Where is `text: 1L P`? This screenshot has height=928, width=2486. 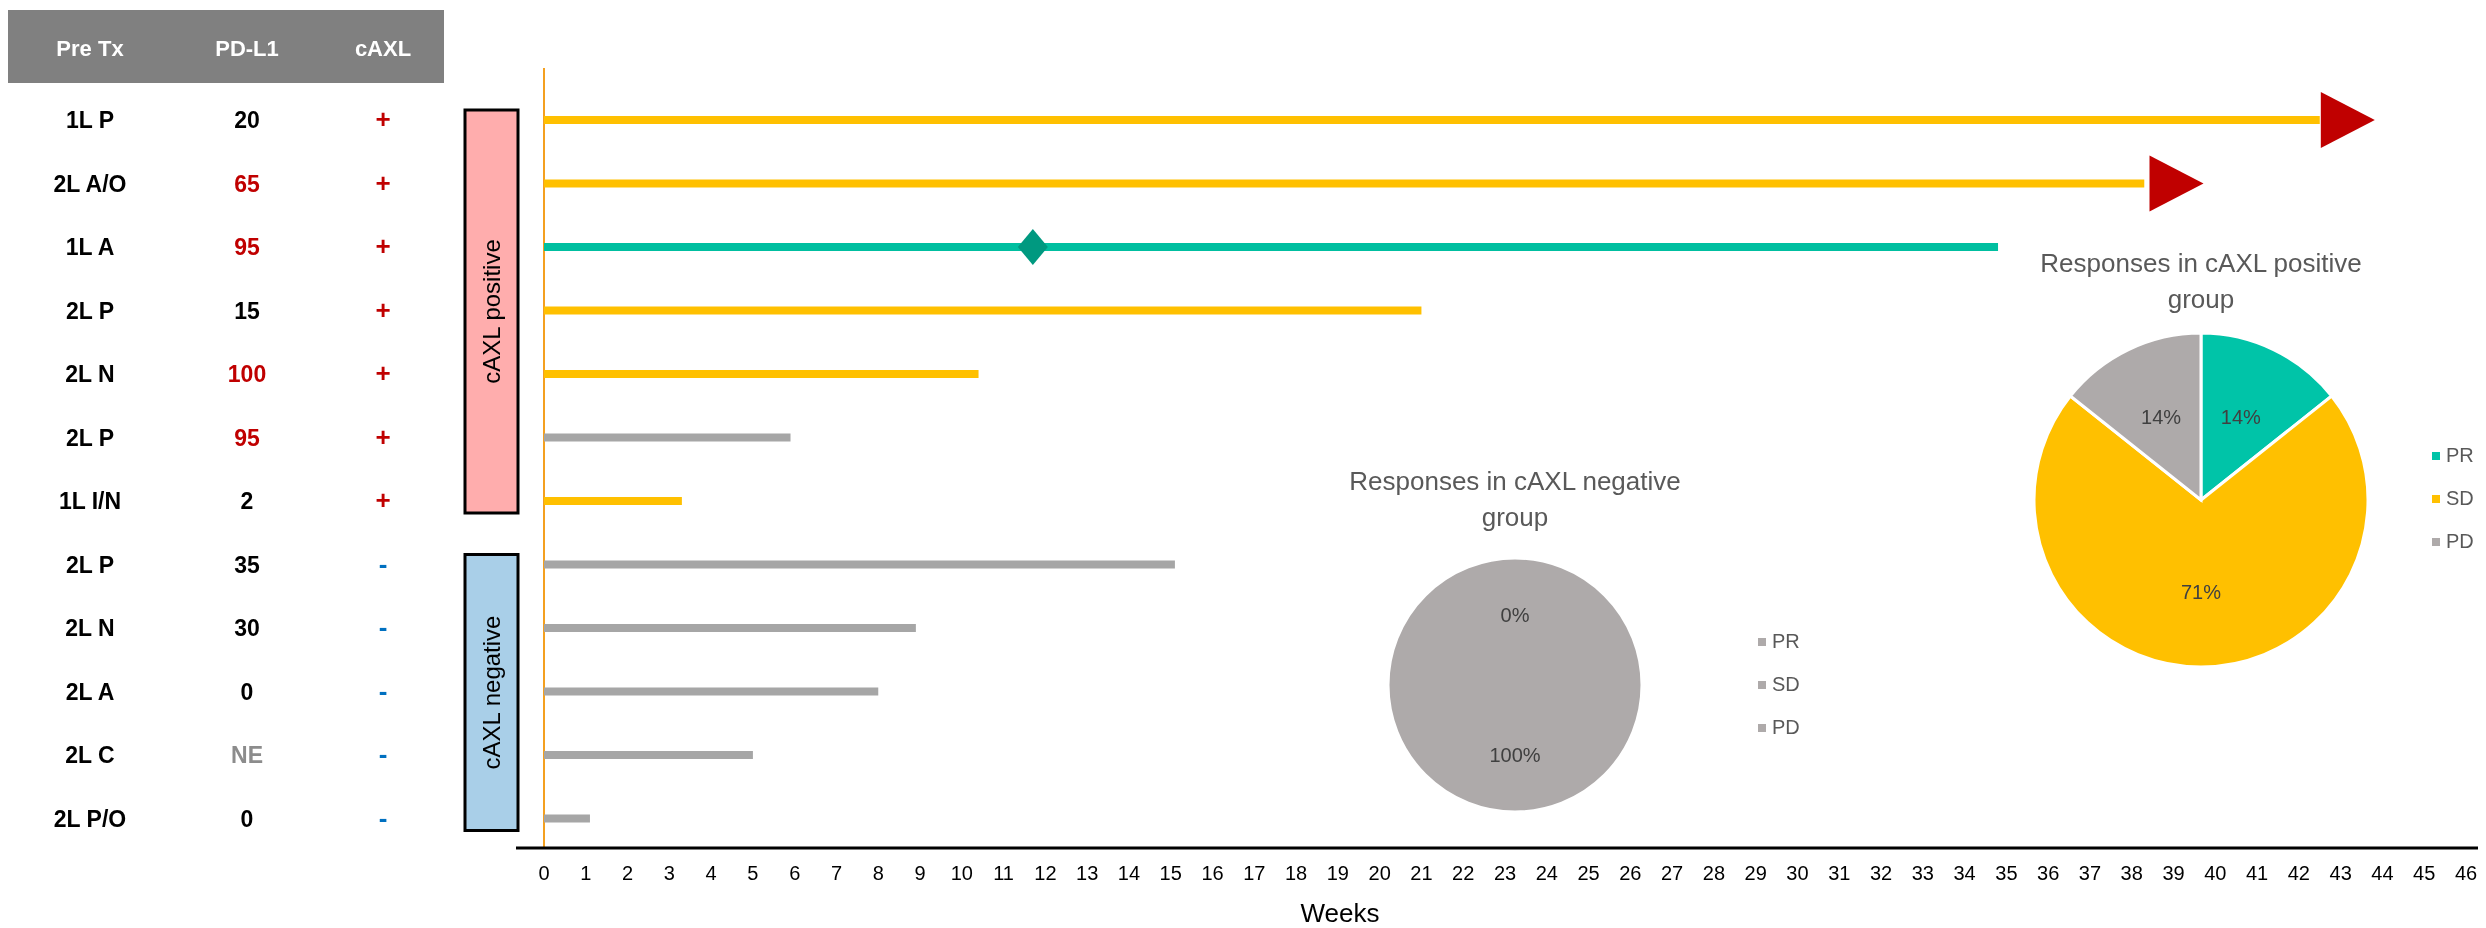
text: 1L P is located at coordinates (90, 120).